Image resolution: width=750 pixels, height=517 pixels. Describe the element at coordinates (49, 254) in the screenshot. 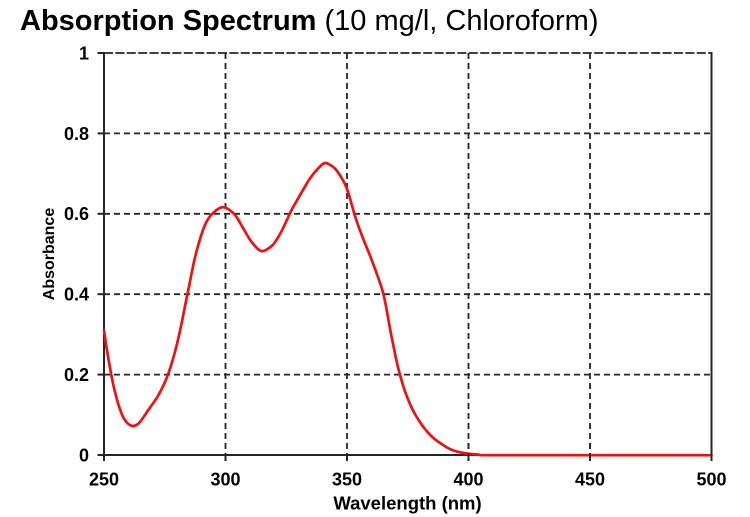

I see `svg-text: Absorbance` at that location.